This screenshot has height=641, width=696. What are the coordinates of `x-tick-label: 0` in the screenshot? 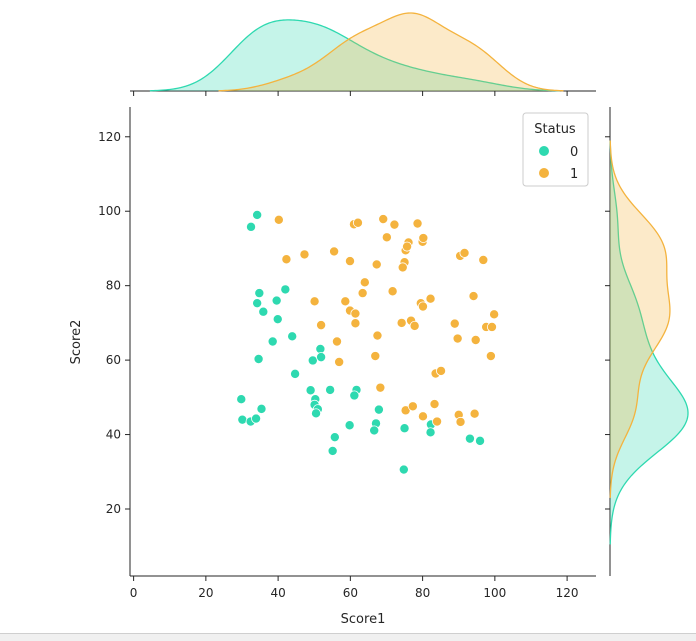 It's located at (134, 593).